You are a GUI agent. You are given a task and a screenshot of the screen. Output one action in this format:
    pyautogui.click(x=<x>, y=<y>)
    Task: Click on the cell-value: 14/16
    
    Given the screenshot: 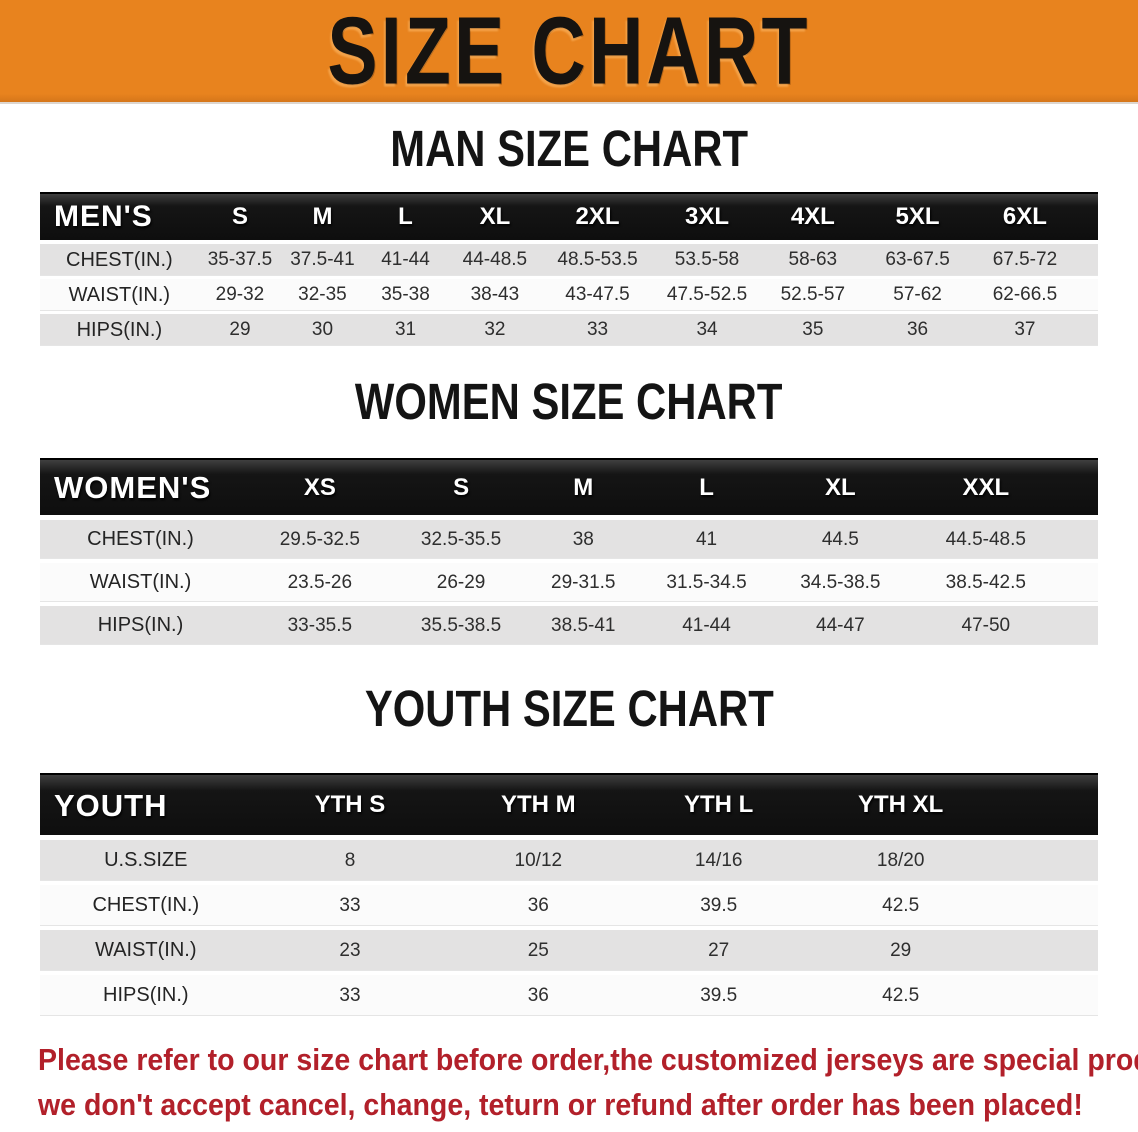 What is the action you would take?
    pyautogui.click(x=718, y=860)
    